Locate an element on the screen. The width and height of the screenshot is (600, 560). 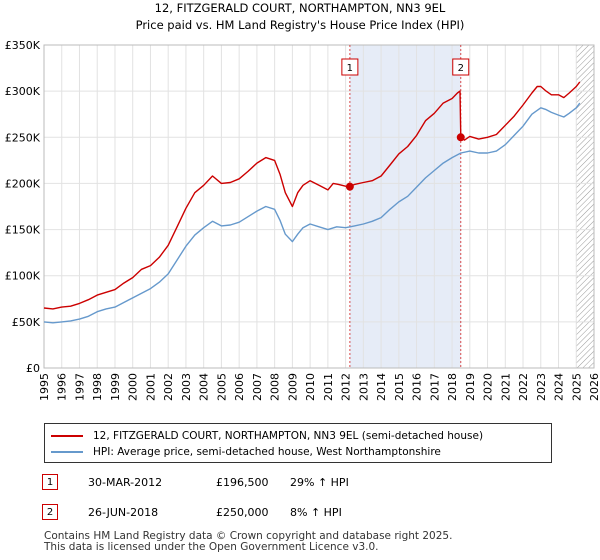
y-tick-label: £300K is located at coordinates (23, 91).